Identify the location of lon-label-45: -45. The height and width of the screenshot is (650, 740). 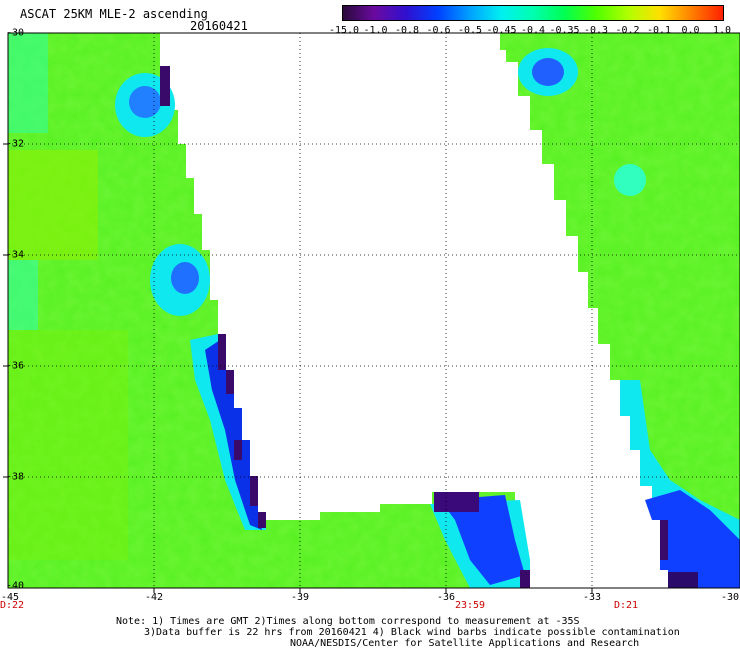
(10, 597).